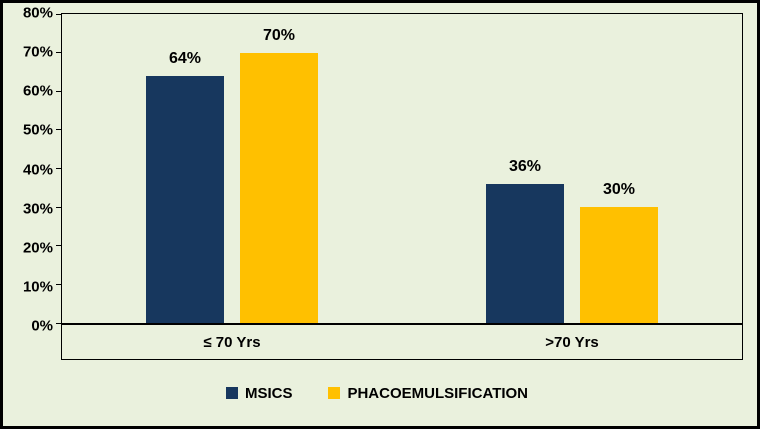 The height and width of the screenshot is (429, 760). I want to click on bar-value-label: 36%, so click(525, 166).